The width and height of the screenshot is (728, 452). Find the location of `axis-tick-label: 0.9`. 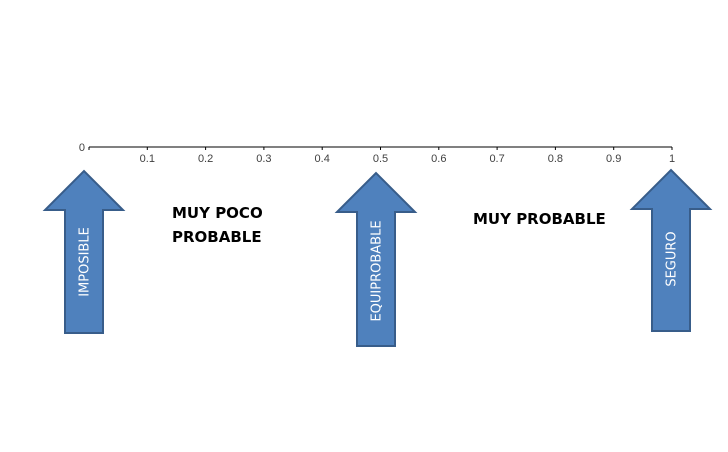

axis-tick-label: 0.9 is located at coordinates (613, 159).